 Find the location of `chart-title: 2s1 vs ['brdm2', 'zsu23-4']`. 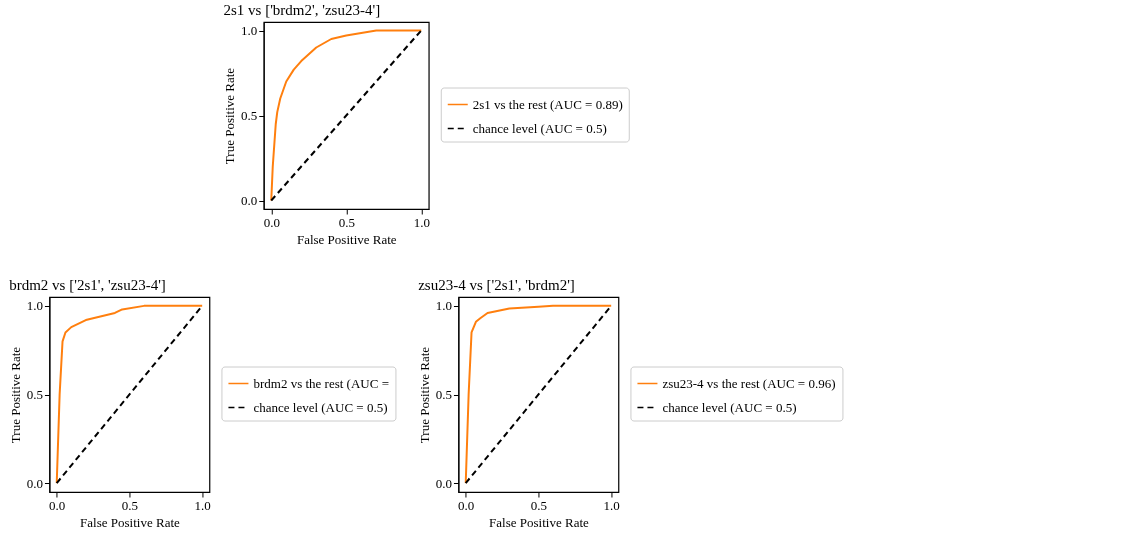

chart-title: 2s1 vs ['brdm2', 'zsu23-4'] is located at coordinates (302, 10).